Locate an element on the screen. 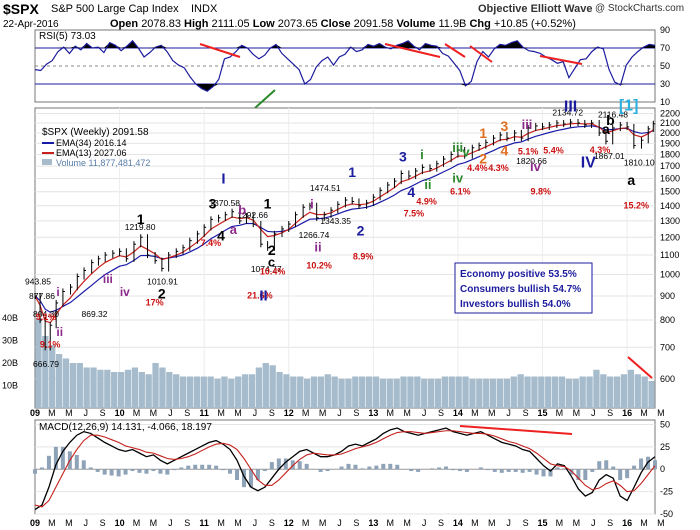 The height and width of the screenshot is (530, 700). legend-ema34: EMA(34) 2016.14 is located at coordinates (91, 143).